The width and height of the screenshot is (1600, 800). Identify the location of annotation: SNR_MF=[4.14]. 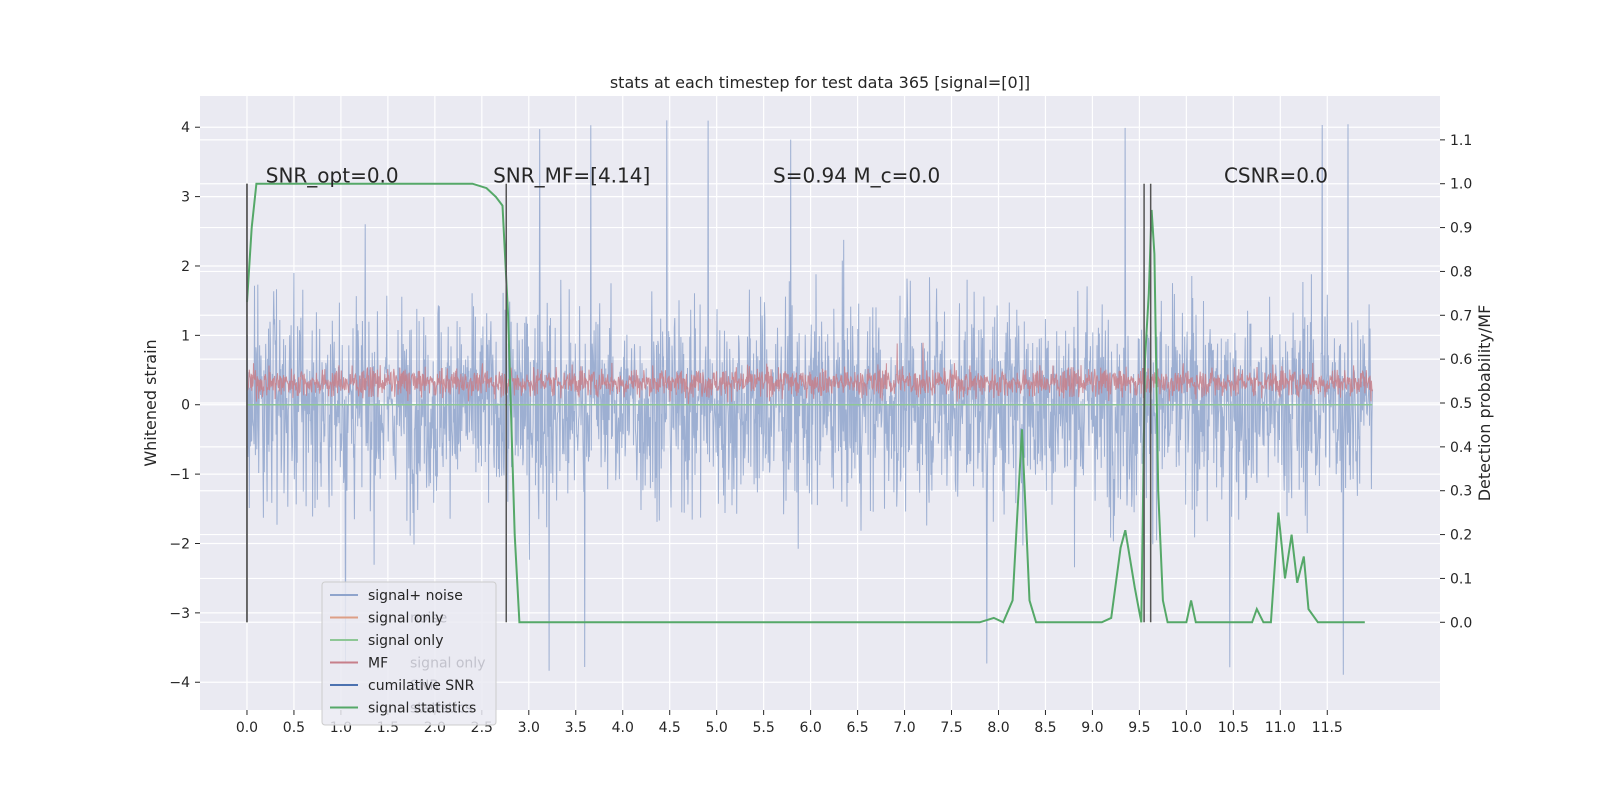
(571, 176).